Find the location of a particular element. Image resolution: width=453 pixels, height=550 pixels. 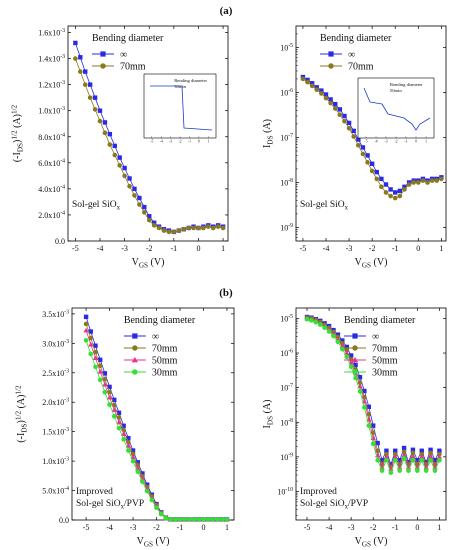

inset-note: 30min is located at coordinates (180, 86).